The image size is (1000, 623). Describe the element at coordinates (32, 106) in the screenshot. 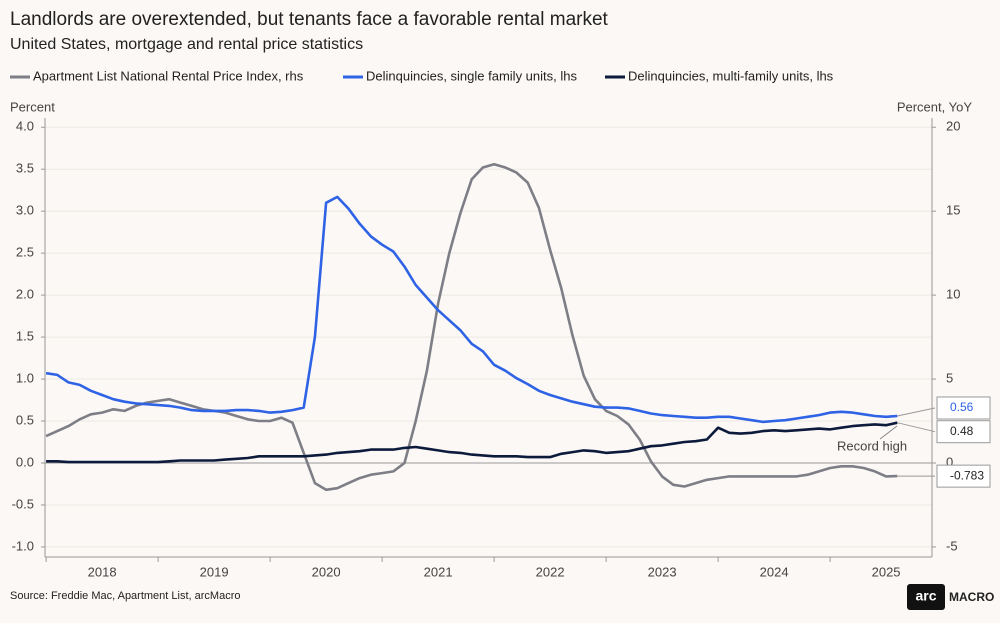

I see `y-axis-label: Percent` at that location.